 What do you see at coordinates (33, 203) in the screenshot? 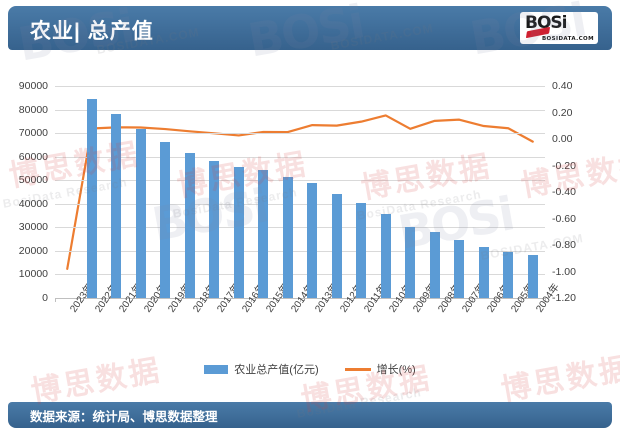
I see `y-axis-left-tick-label: 40000` at bounding box center [33, 203].